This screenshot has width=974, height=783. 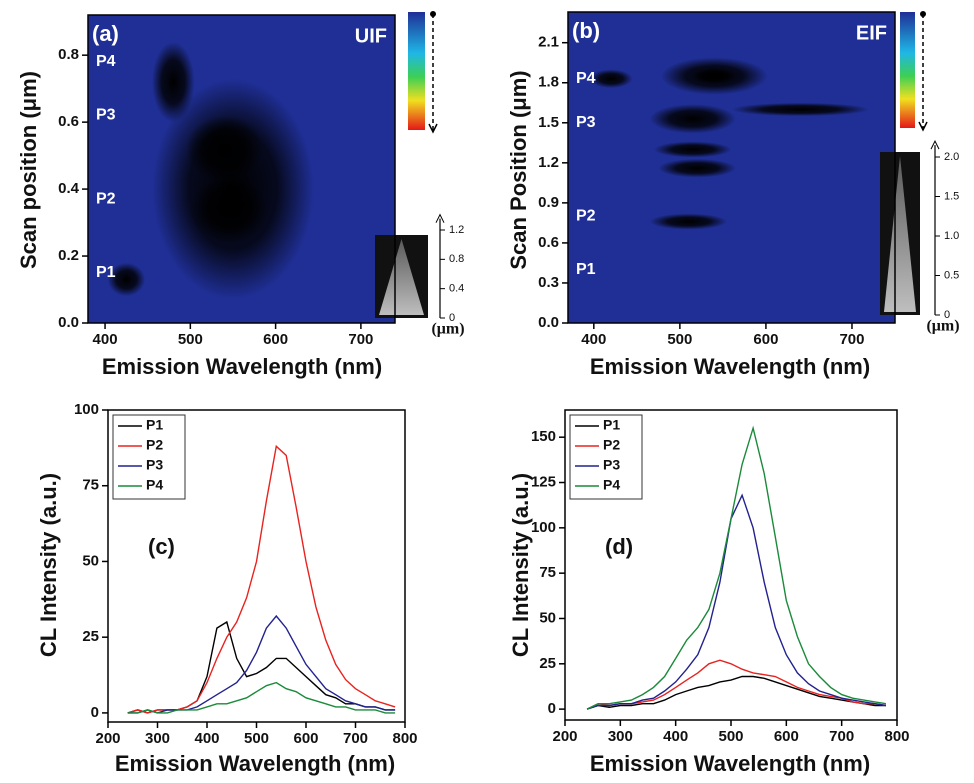 What do you see at coordinates (68, 322) in the screenshot?
I see `y-tick-label: 0.0` at bounding box center [68, 322].